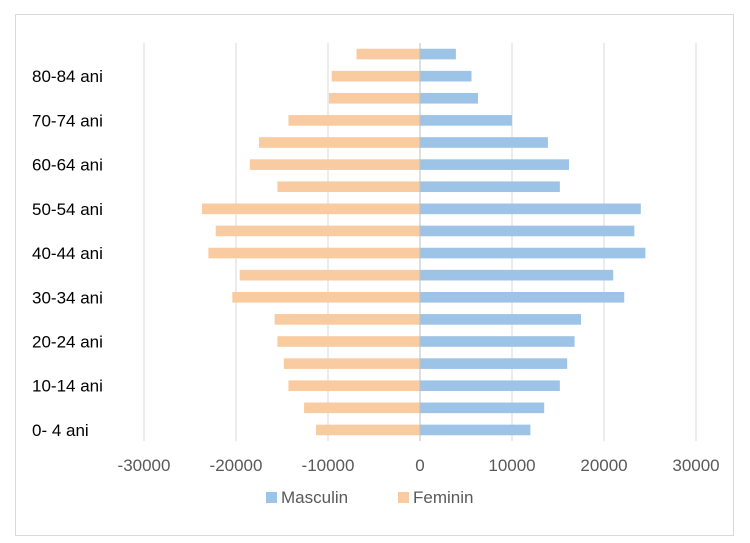 The width and height of the screenshot is (750, 543). I want to click on x-tick-label-3: 0, so click(419, 465).